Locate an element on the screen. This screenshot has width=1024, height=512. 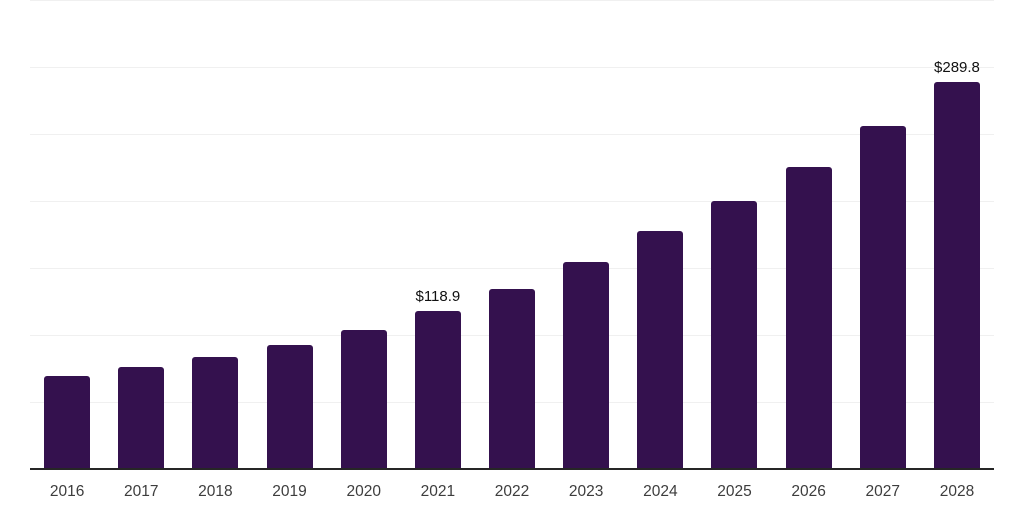
bar-2018 is located at coordinates (215, 413).